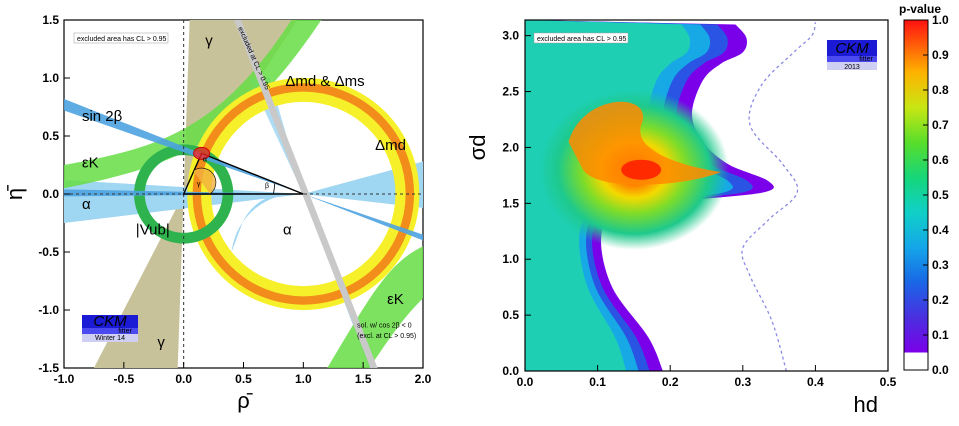 The height and width of the screenshot is (426, 959). I want to click on ckmfitter-logo-season-box, so click(110, 338).